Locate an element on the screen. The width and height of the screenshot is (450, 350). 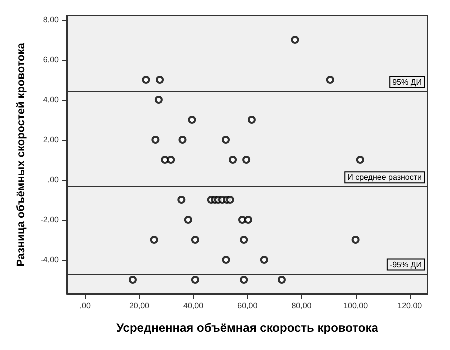
y-tick-label: 8,00 is located at coordinates (51, 20).